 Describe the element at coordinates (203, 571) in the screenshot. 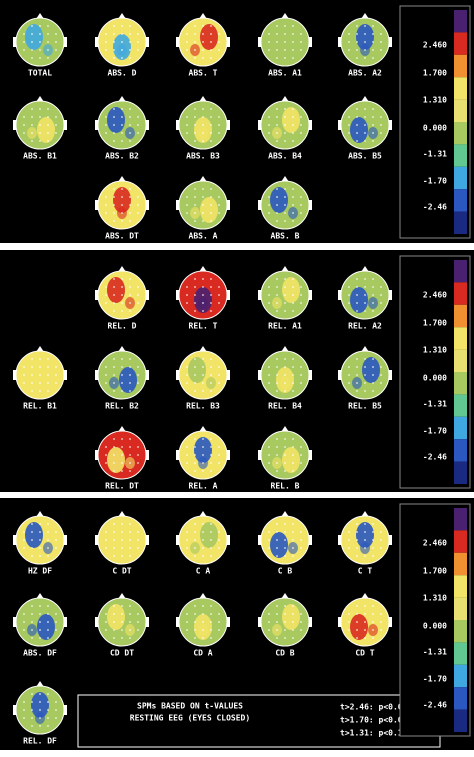

I see `map-label: C A` at that location.